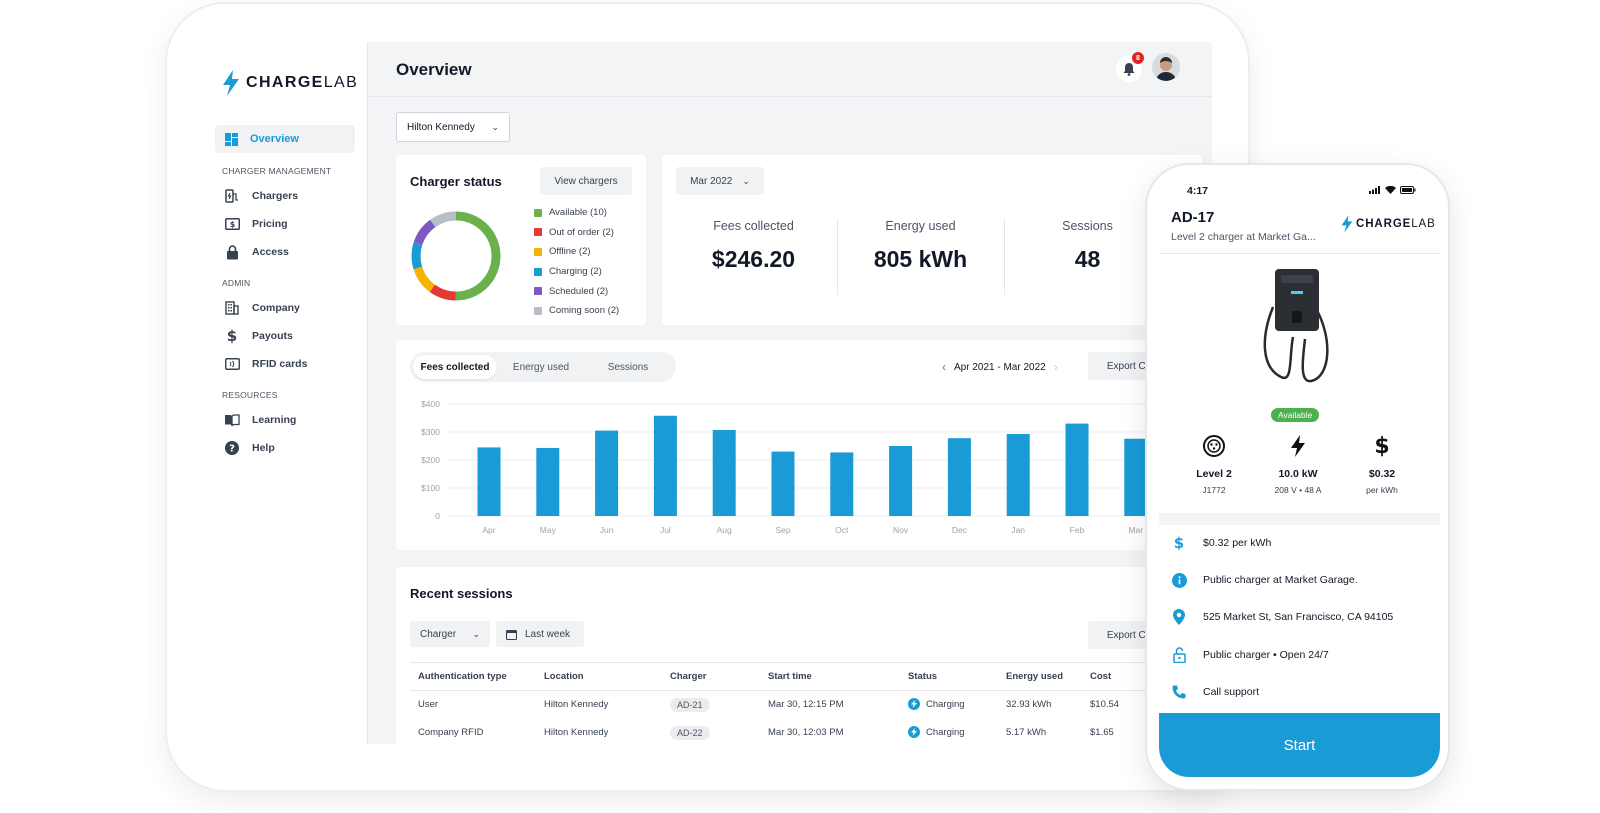 This screenshot has height=813, width=1600. I want to click on bar-apr, so click(489, 481).